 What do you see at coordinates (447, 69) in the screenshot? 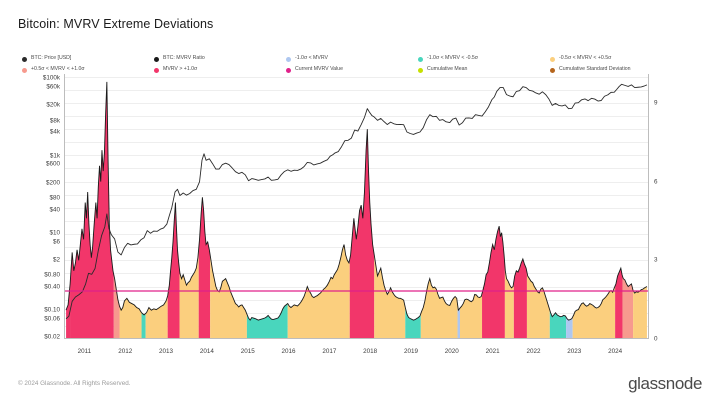
I see `legend-cumulative-mean-label: Cumulative Mean` at bounding box center [447, 69].